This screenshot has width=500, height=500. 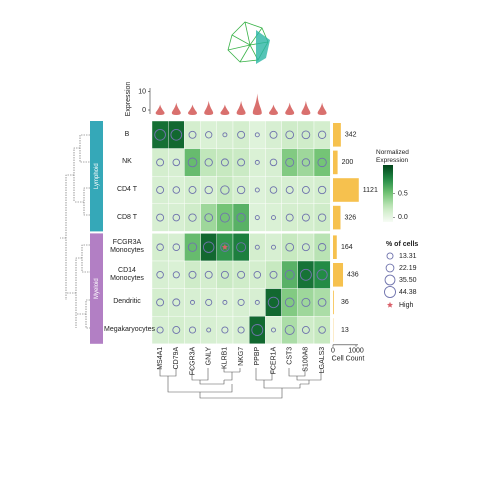 I want to click on gene-label: PPBP, so click(x=257, y=355).